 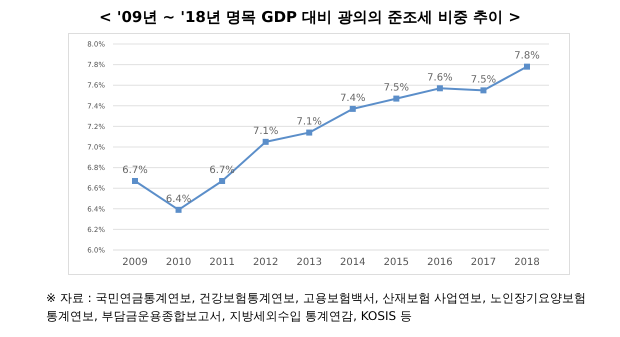 I want to click on x-tick-label: 2016, so click(x=440, y=262).